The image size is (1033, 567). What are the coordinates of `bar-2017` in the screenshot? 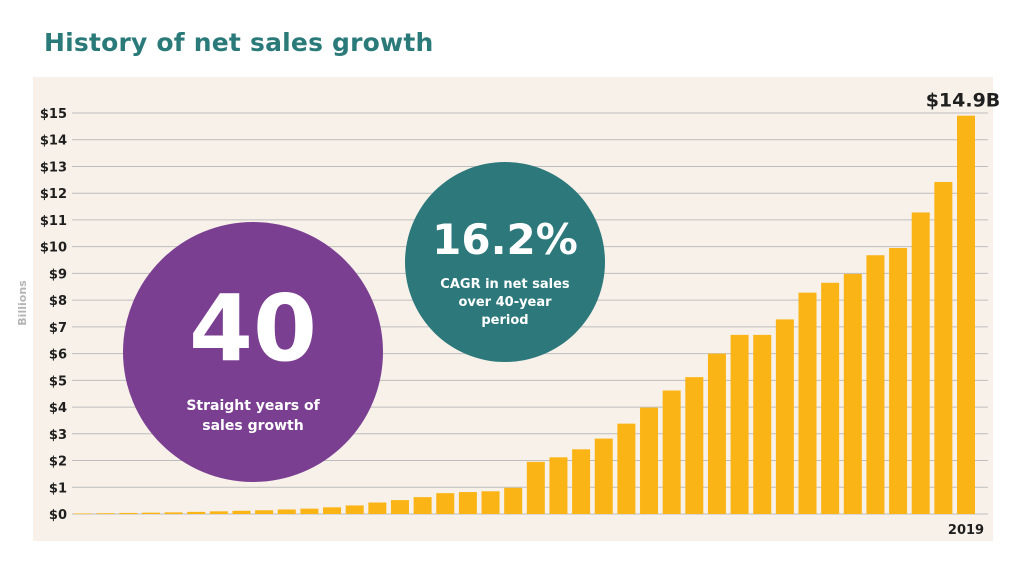 It's located at (920, 363).